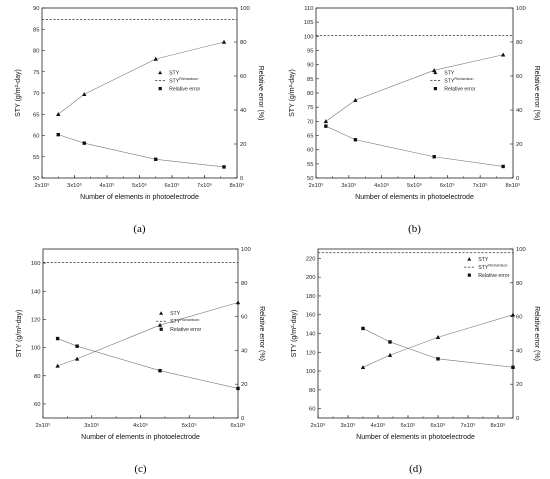  What do you see at coordinates (536, 333) in the screenshot?
I see `y-right-axis-title: Relative error (%)` at bounding box center [536, 333].